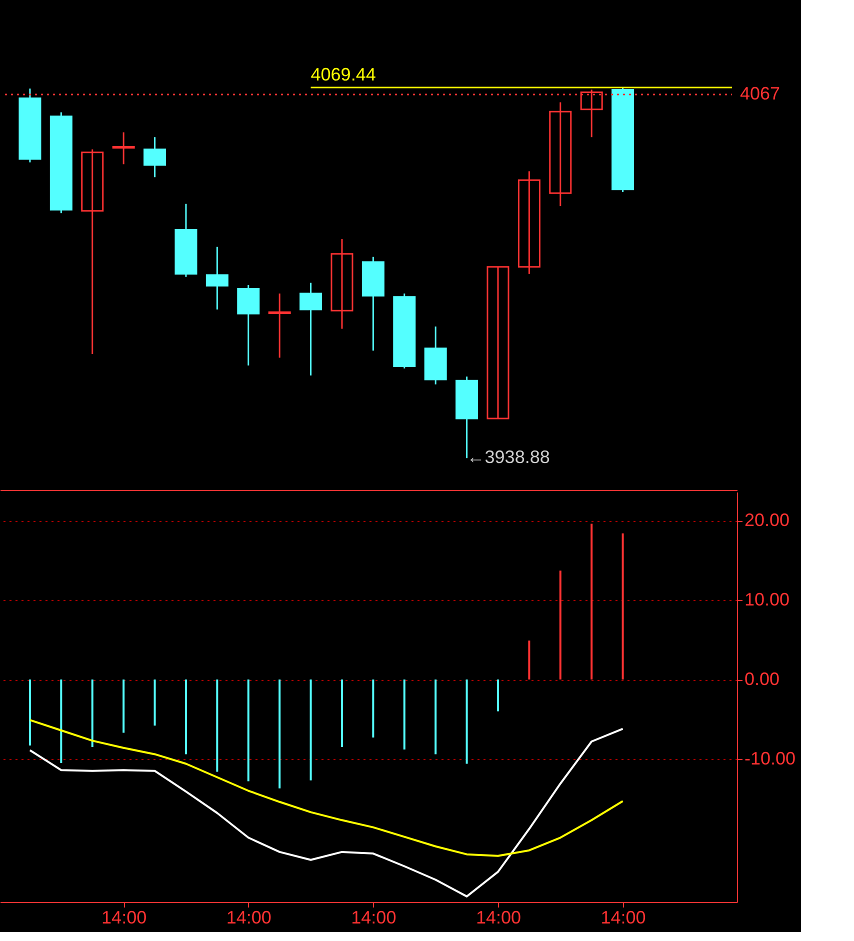  What do you see at coordinates (767, 600) in the screenshot?
I see `y-tick-label: 10.00` at bounding box center [767, 600].